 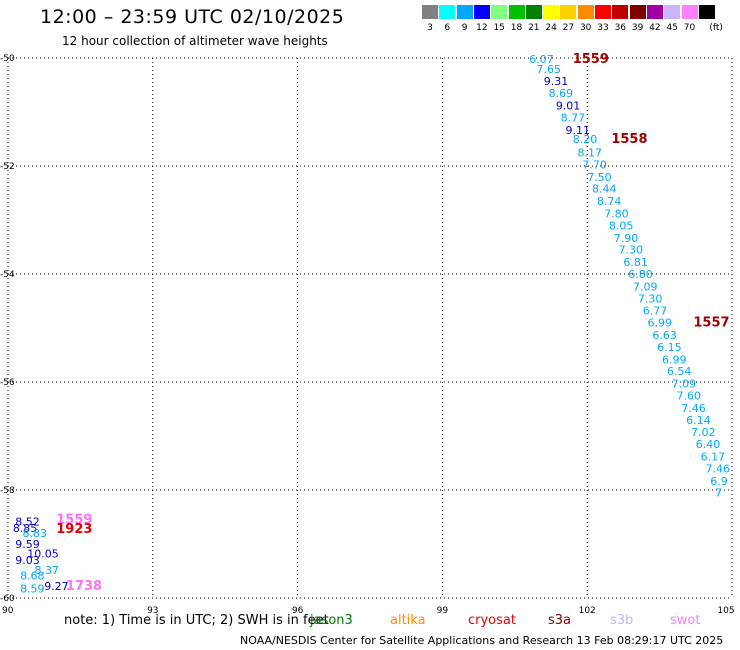 I want to click on wave-height-label: 8.59, so click(x=32, y=588).